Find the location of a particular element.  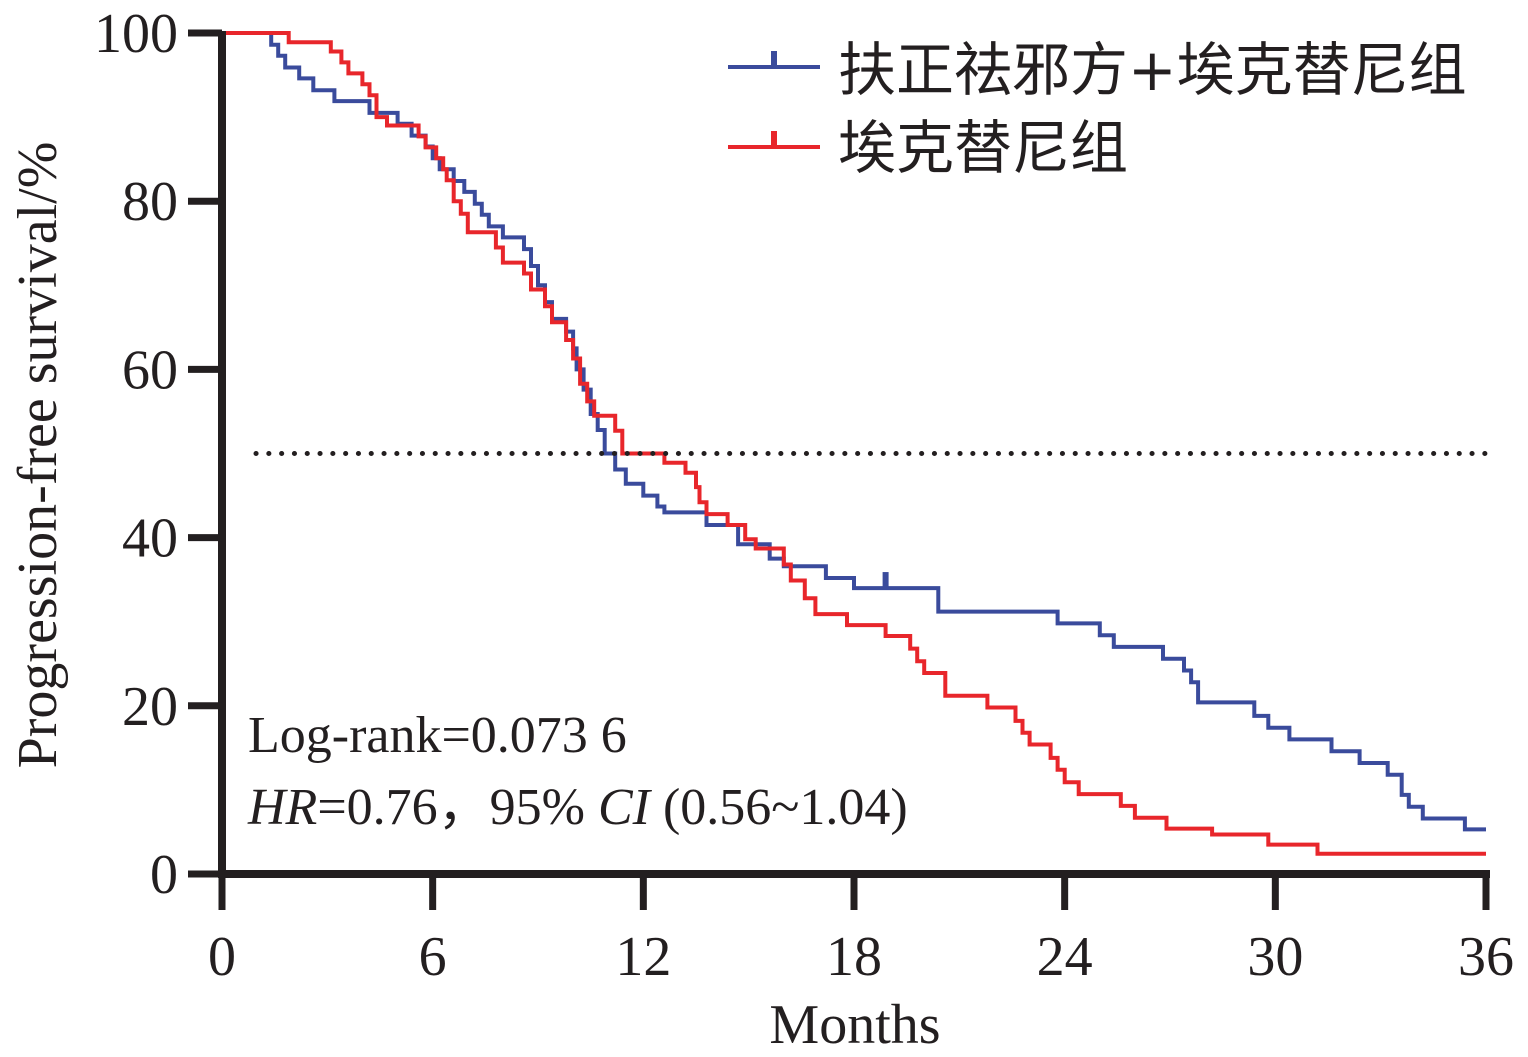

hr-annotation: HR=0.76，95% CI (0.56~1.04) is located at coordinates (577, 807).